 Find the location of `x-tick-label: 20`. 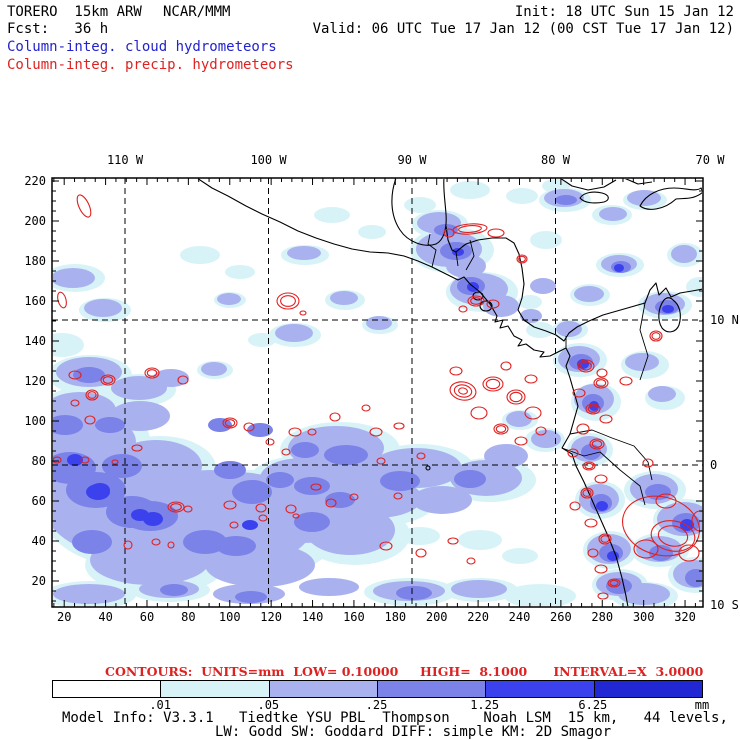

x-tick-label: 20 is located at coordinates (64, 617).